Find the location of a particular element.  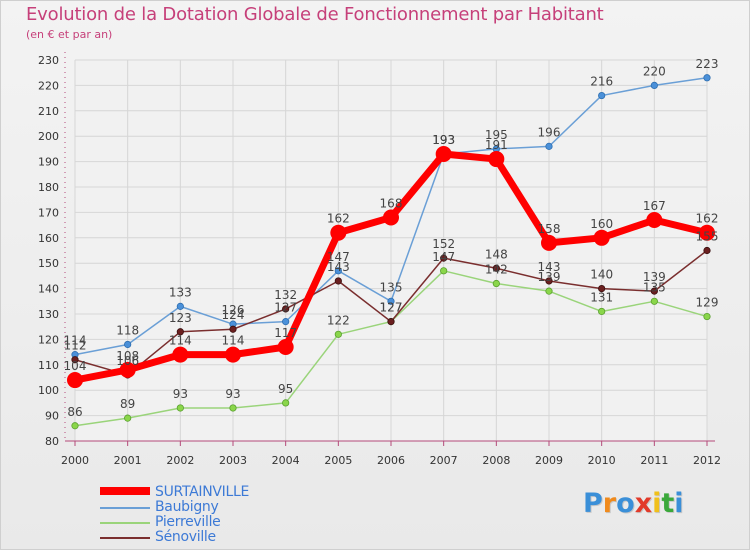

data-label: 108 is located at coordinates (127, 356).